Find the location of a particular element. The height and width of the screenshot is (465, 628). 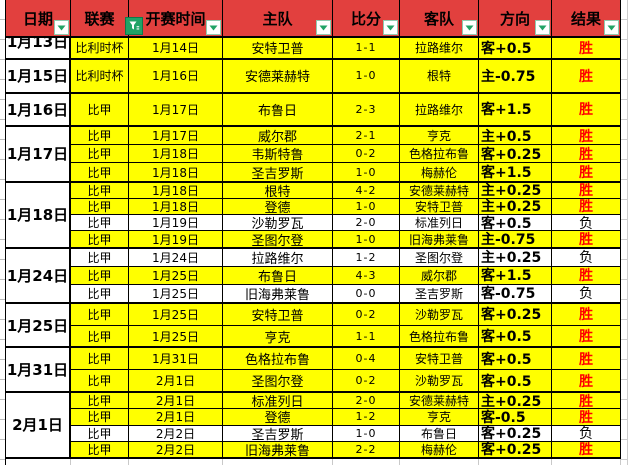

away-team-cell: 安特卫普 is located at coordinates (439, 206).